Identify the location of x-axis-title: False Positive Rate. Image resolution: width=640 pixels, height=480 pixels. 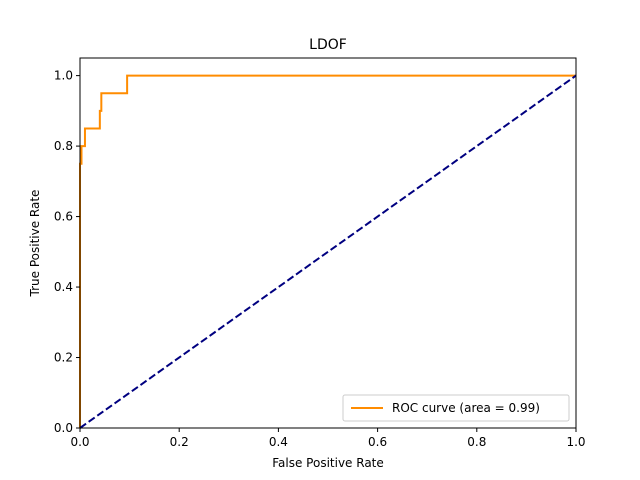
(328, 463).